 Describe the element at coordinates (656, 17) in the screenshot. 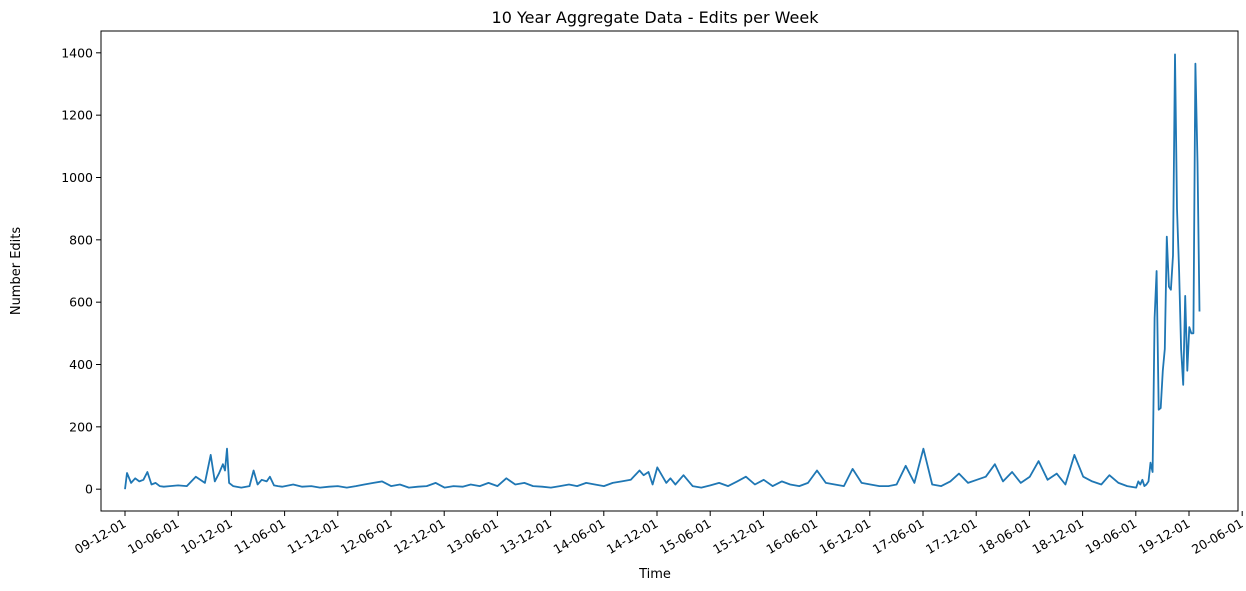

I see `chart-title: 10 Year Aggregate Data - Edits per Week` at that location.